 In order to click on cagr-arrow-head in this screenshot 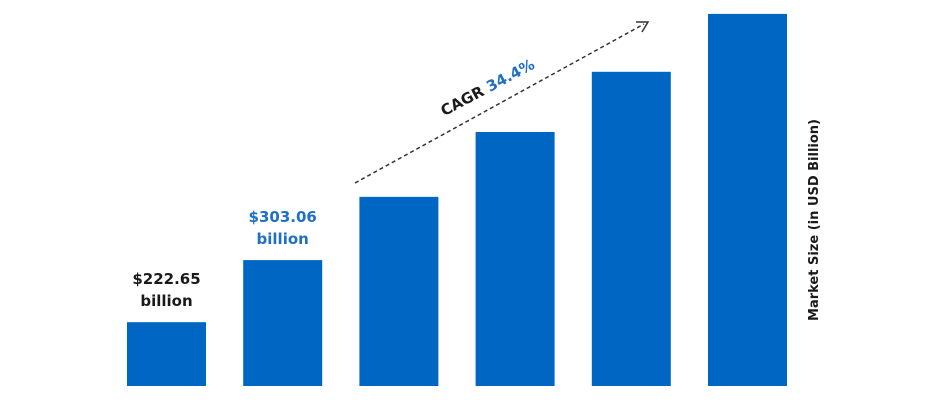, I will do `click(643, 27)`.